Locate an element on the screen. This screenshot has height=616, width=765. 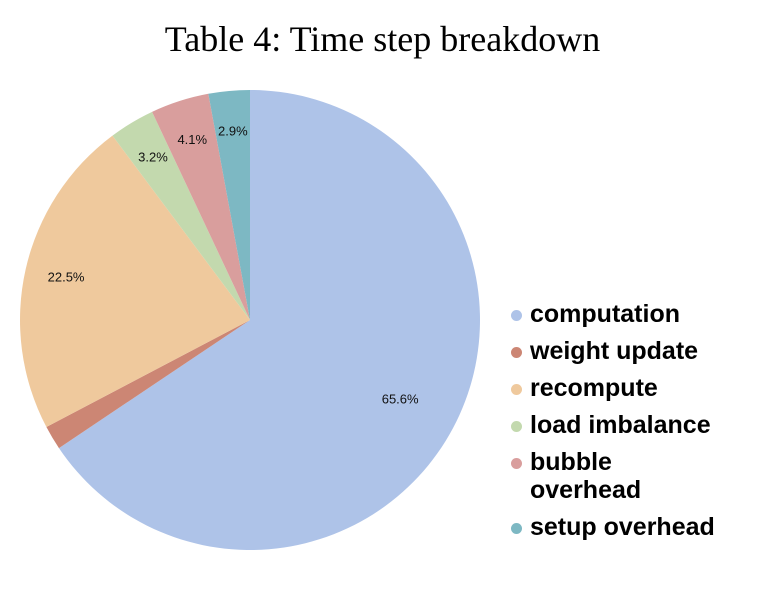
legend-item-weight-update: weight update is located at coordinates (635, 351).